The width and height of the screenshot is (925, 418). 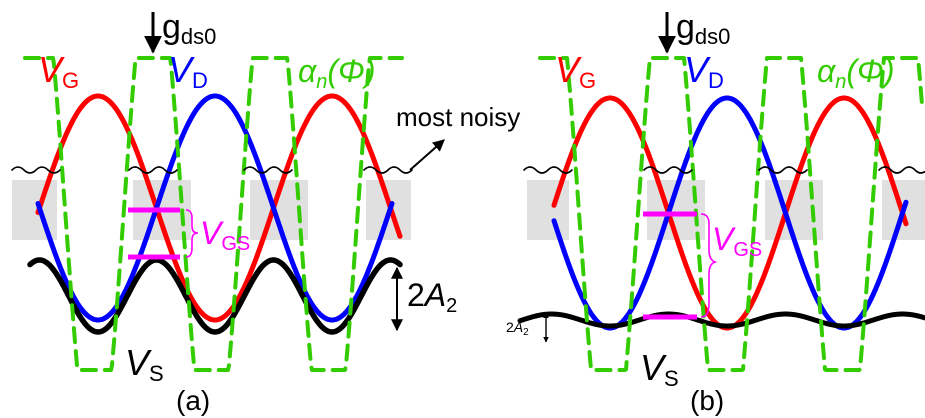 What do you see at coordinates (704, 71) in the screenshot?
I see `vd-label-b: VD` at bounding box center [704, 71].